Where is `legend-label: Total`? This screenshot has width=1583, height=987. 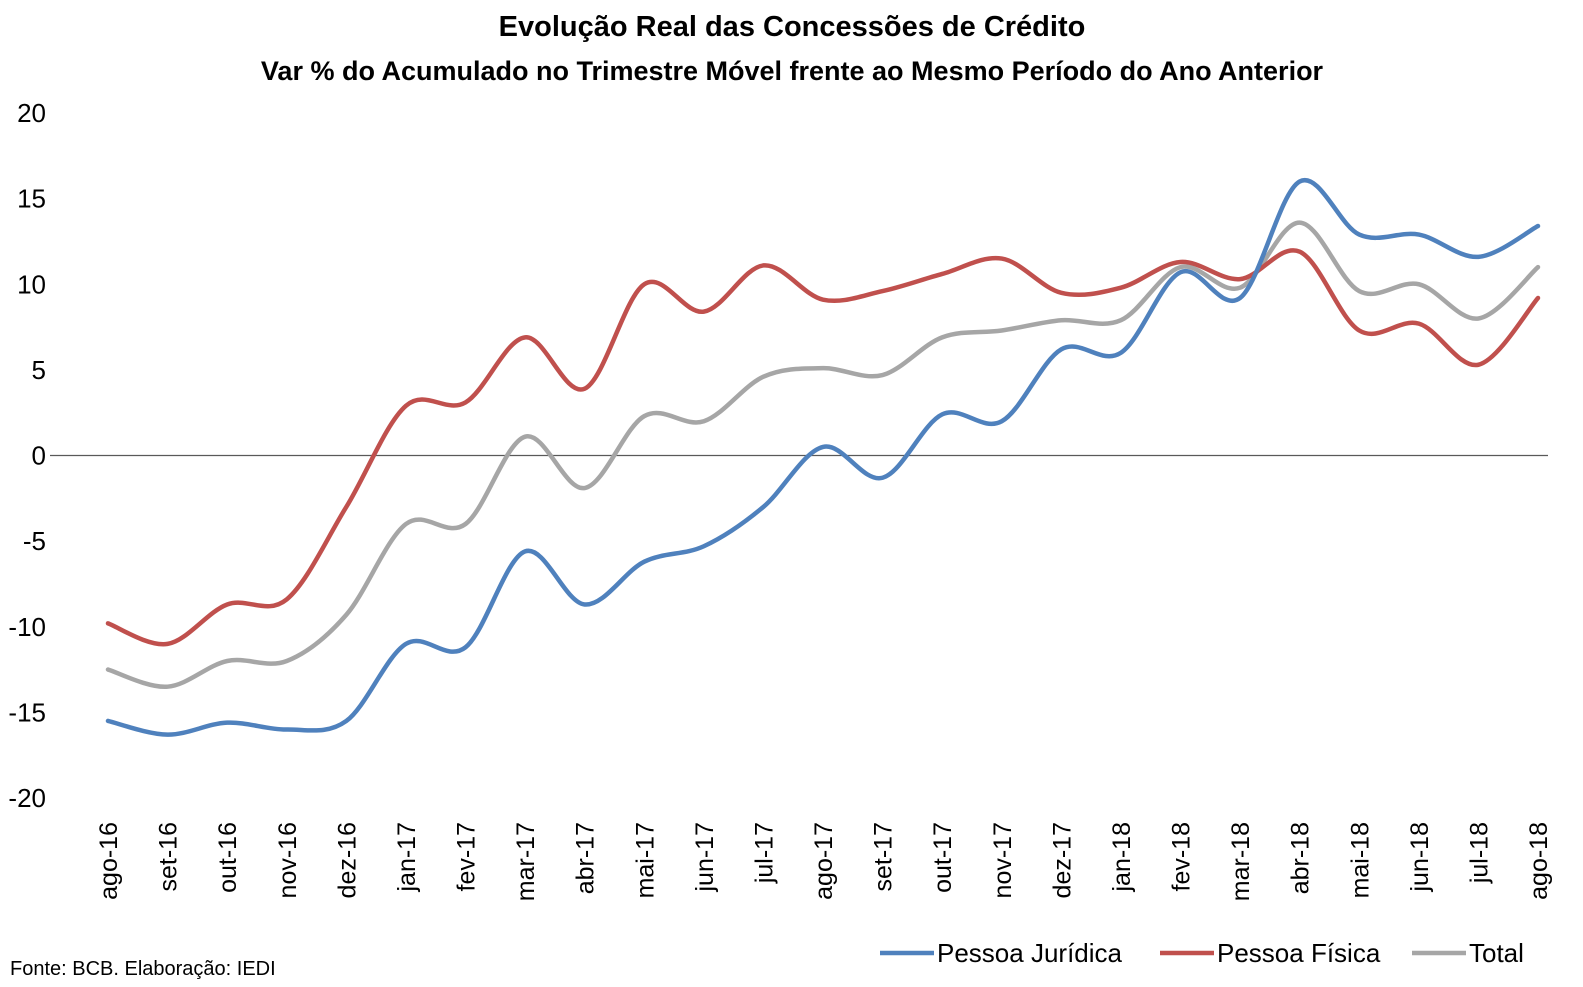 legend-label: Total is located at coordinates (1496, 953).